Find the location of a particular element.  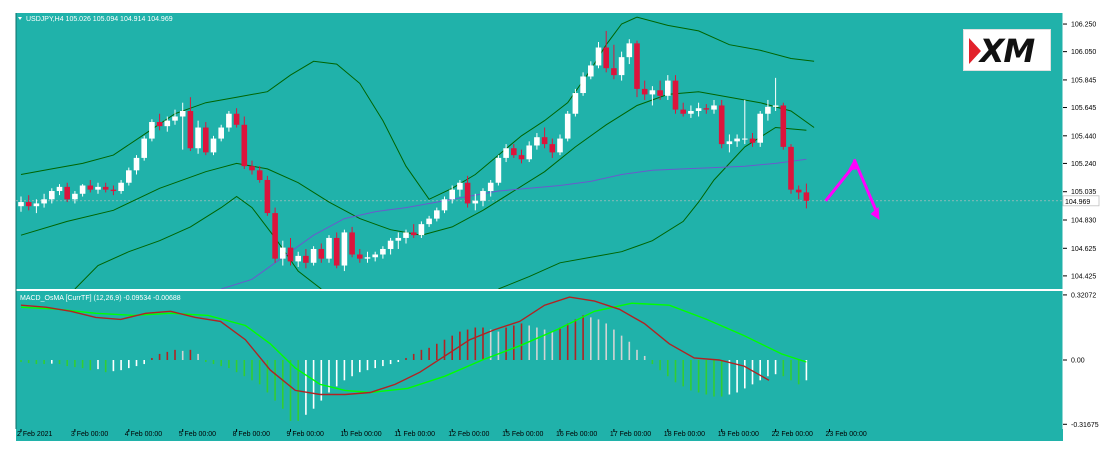

price-tick-label: 105.440 is located at coordinates (1083, 136).